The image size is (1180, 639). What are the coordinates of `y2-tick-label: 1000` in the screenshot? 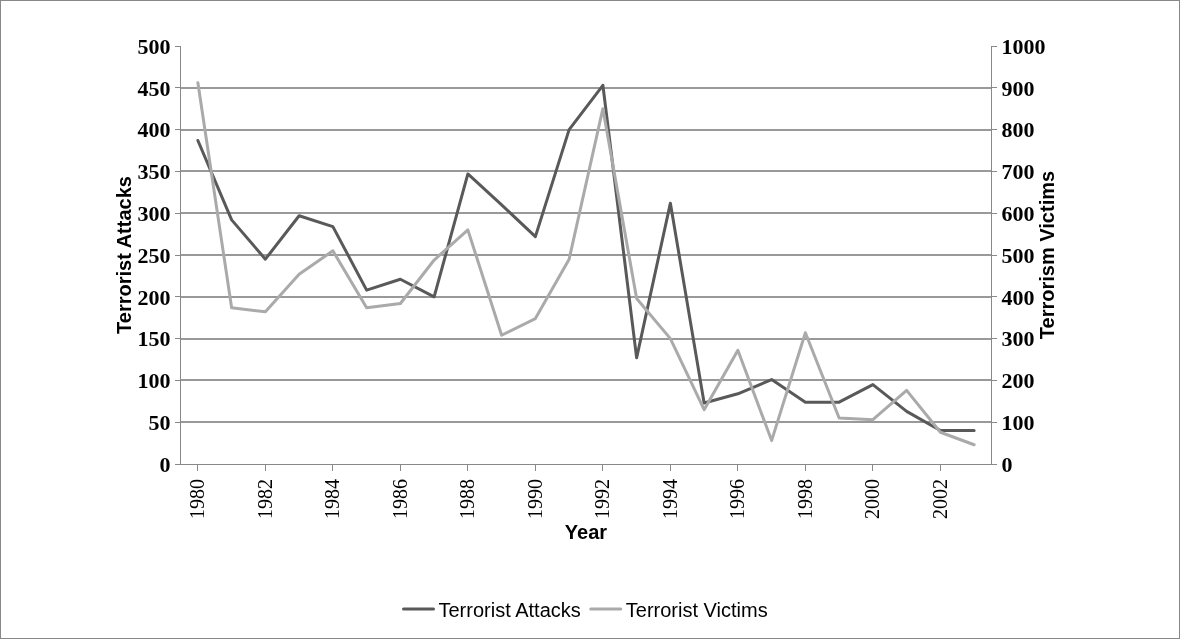 It's located at (1023, 46).